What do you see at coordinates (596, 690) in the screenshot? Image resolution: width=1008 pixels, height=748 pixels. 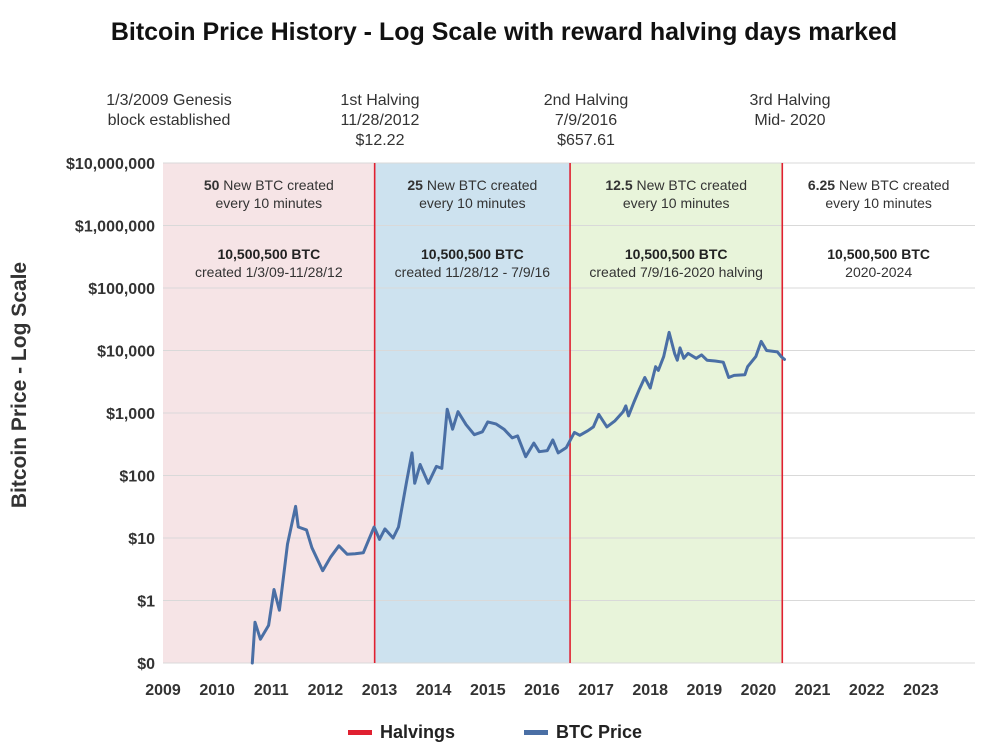 I see `x-tick-label: 2017` at bounding box center [596, 690].